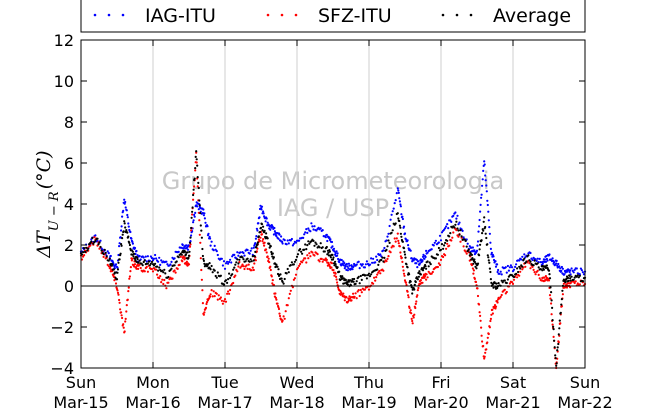  What do you see at coordinates (368, 382) in the screenshot?
I see `x-tick-label-day: Thu` at bounding box center [368, 382].